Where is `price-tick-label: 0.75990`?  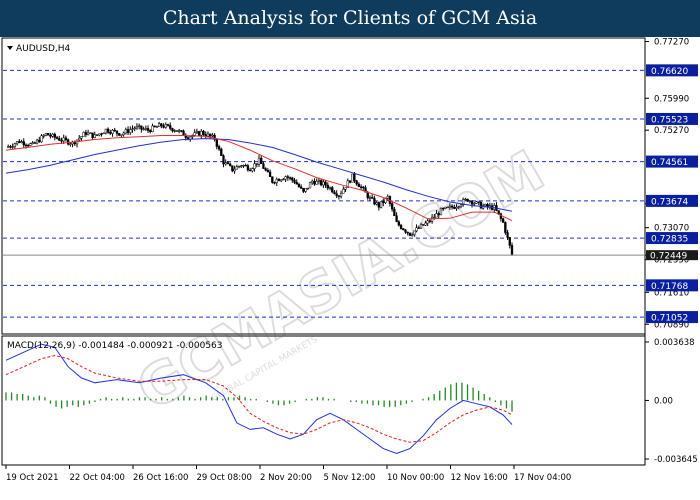 price-tick-label: 0.75990 is located at coordinates (671, 99).